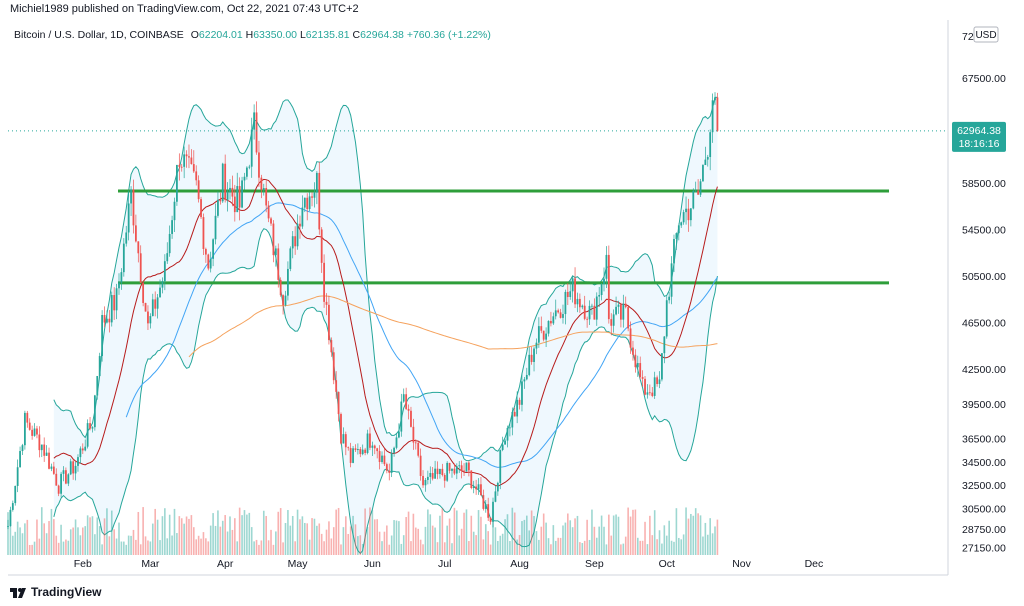  I want to click on footer-brand: TradingView, so click(55, 592).